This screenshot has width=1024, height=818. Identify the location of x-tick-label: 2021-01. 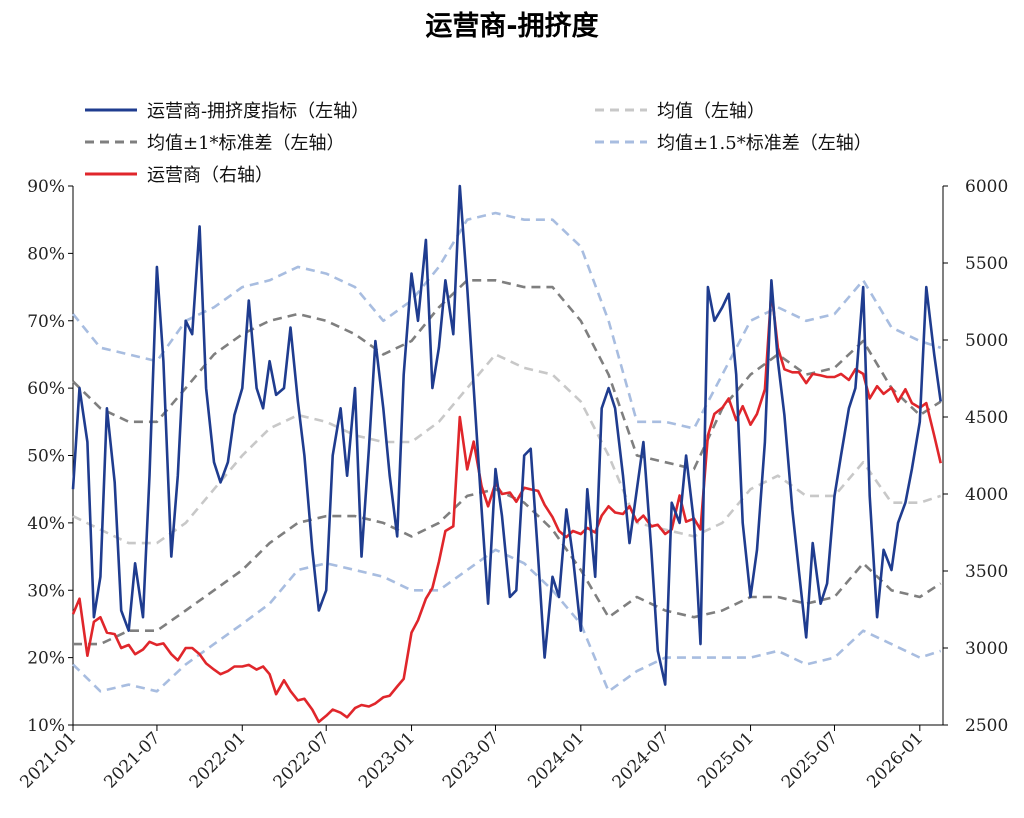
(48, 760).